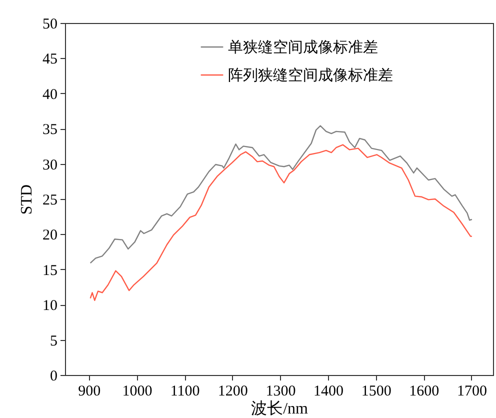  Describe the element at coordinates (54, 341) in the screenshot. I see `y-tick-label: 5` at that location.